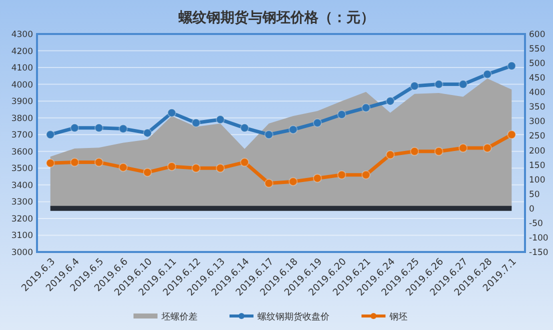  Describe the element at coordinates (537, 107) in the screenshot. I see `y2-tick-label: 350` at that location.